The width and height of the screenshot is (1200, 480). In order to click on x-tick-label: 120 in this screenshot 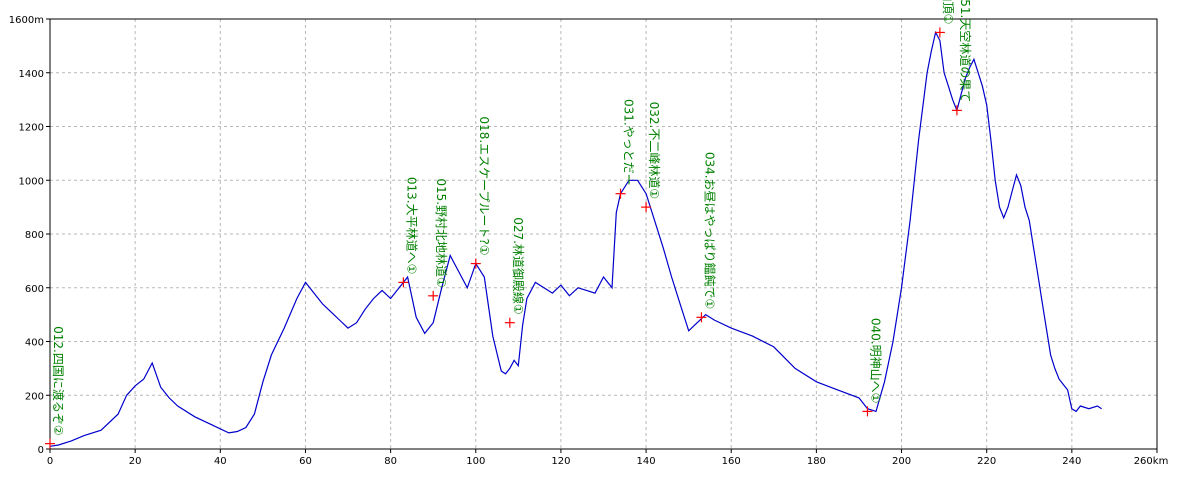, I will do `click(560, 461)`.